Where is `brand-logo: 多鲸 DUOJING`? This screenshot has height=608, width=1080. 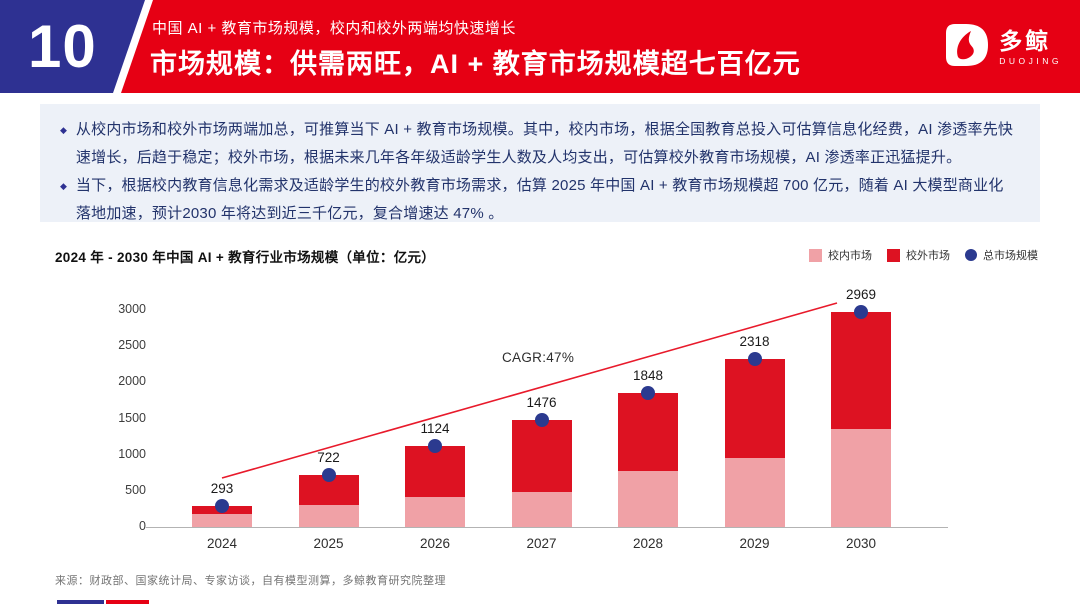
brand-logo: 多鲸 DUOJING is located at coordinates (1003, 47).